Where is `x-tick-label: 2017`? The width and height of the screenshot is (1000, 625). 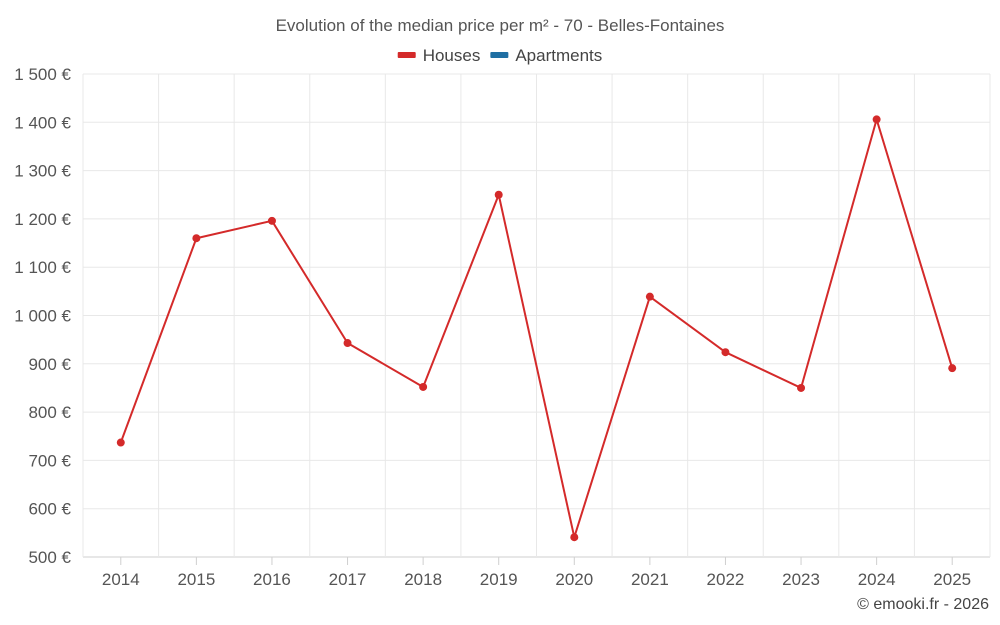 x-tick-label: 2017 is located at coordinates (348, 579).